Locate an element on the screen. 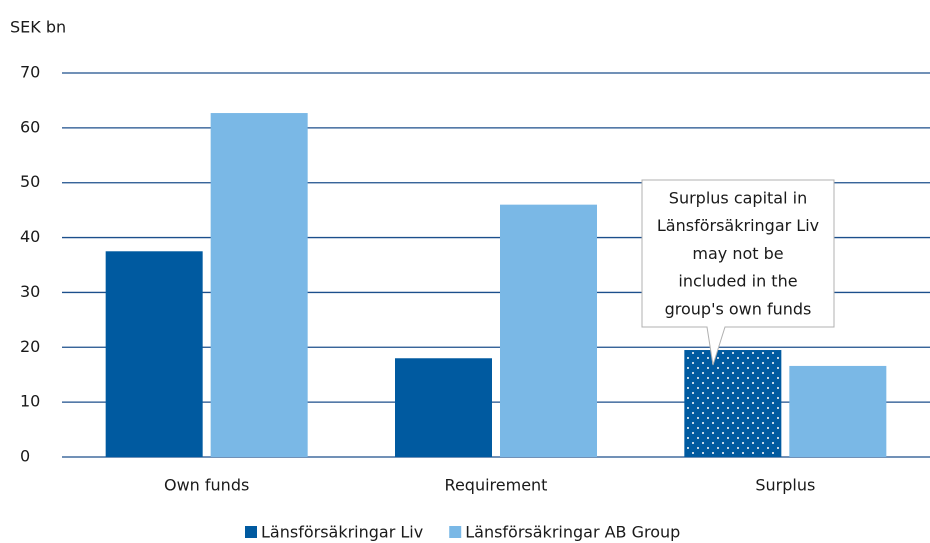 Image resolution: width=930 pixels, height=543 pixels. annotation-line: included in the is located at coordinates (737, 281).